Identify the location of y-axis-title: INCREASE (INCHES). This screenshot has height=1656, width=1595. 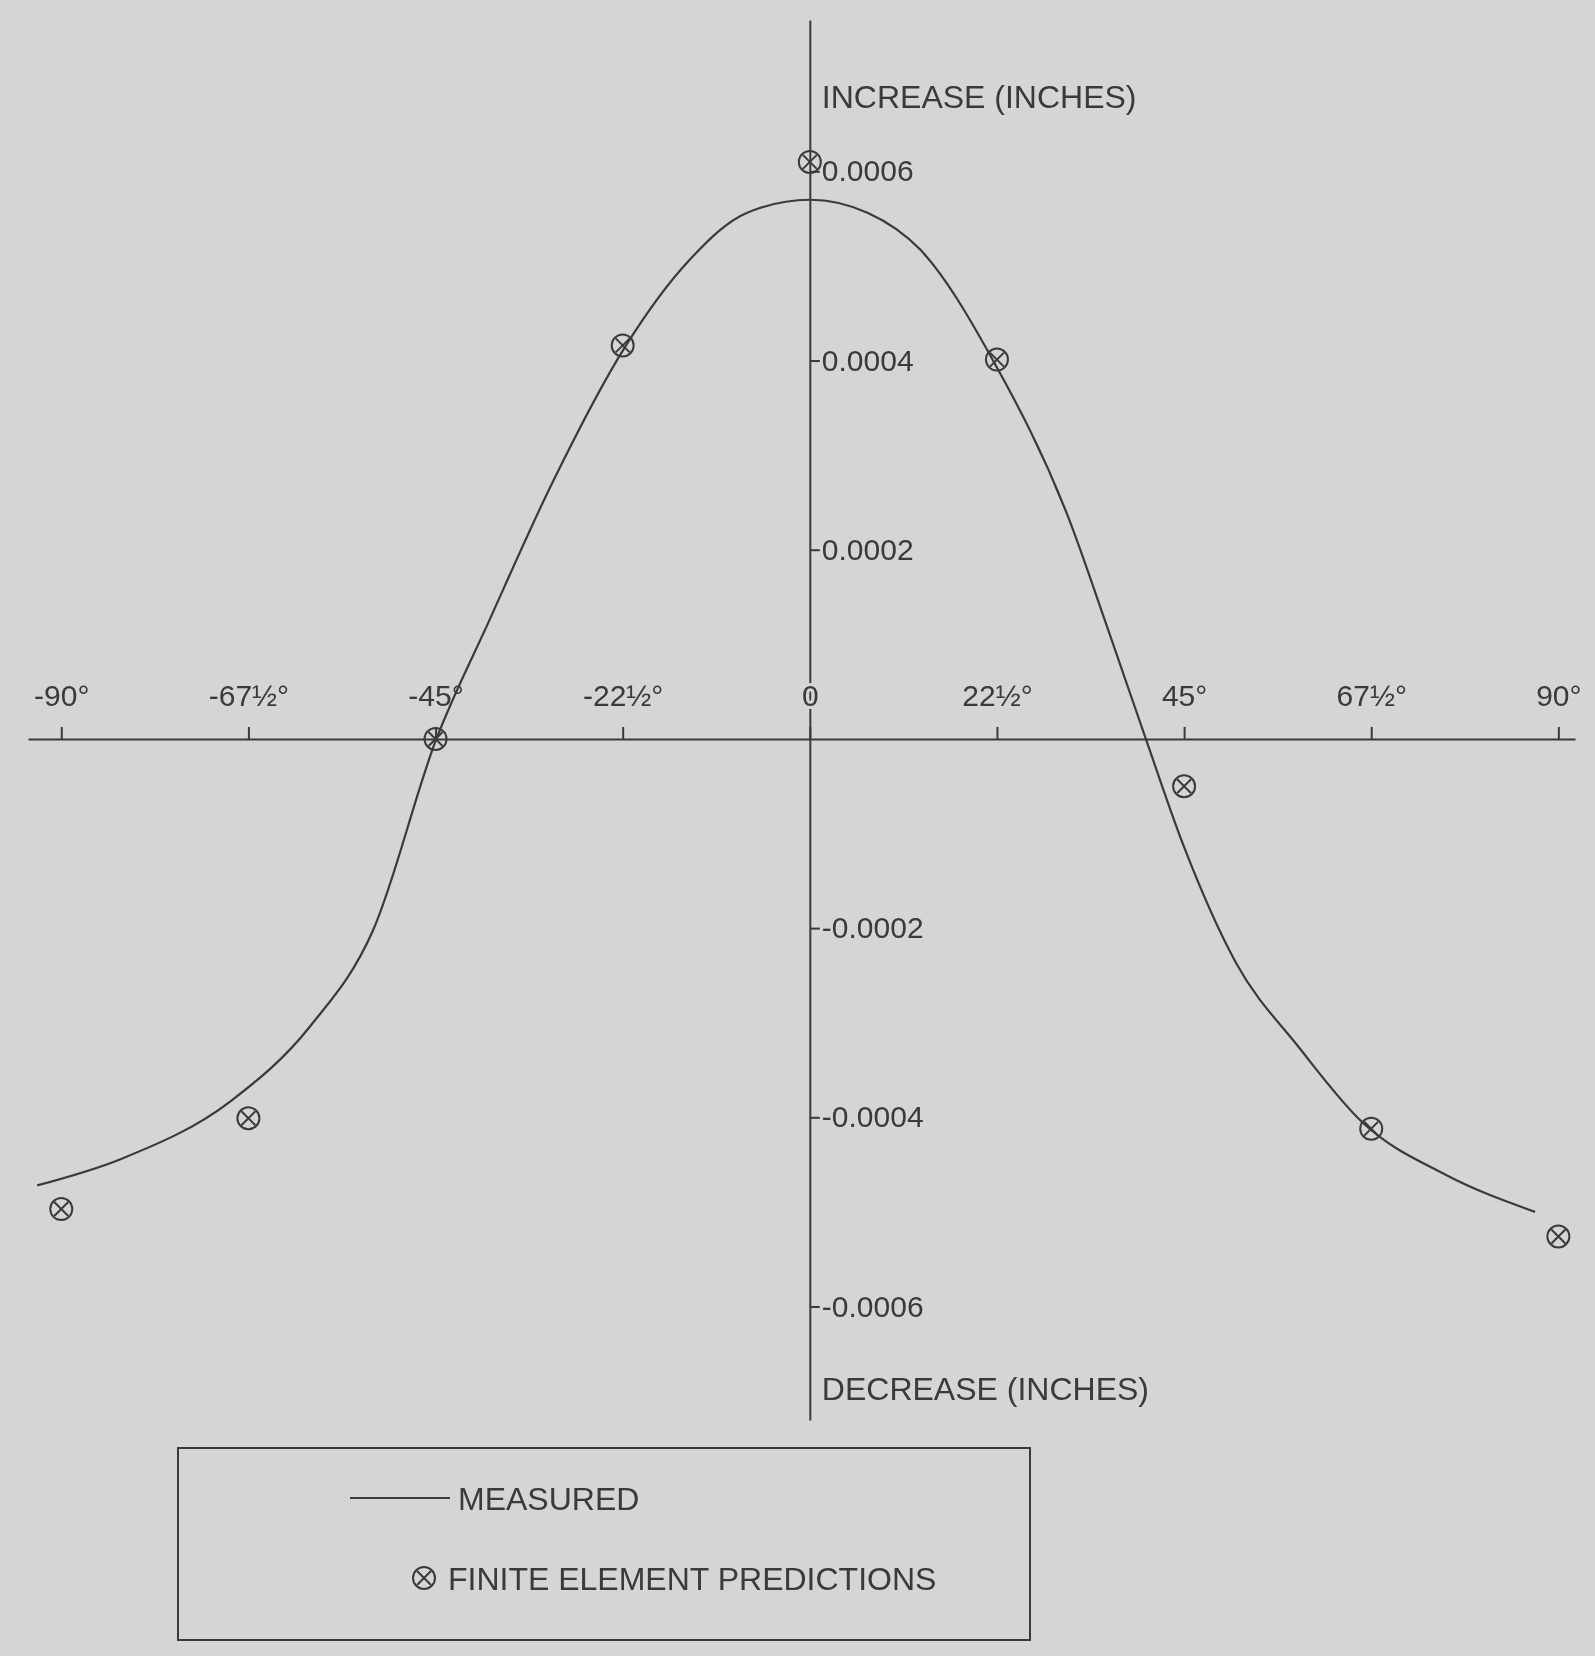
(979, 97).